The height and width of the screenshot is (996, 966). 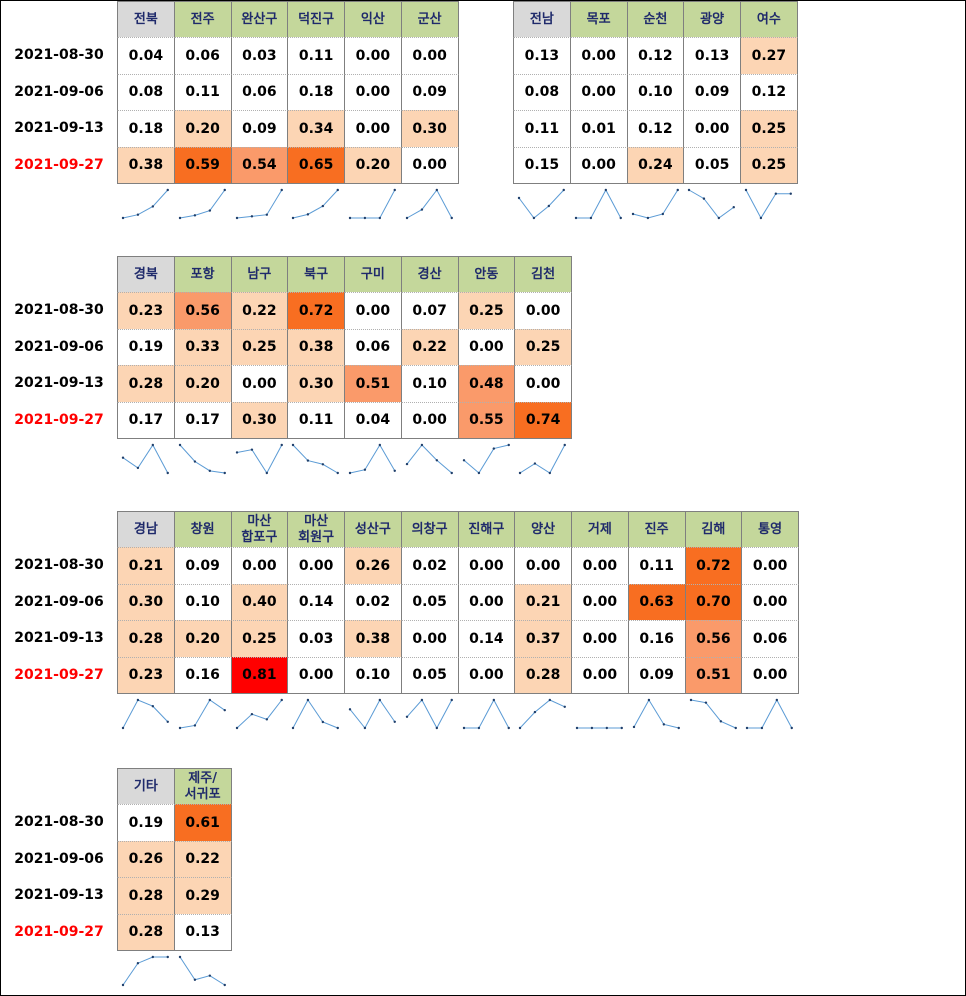 I want to click on column-header: 경북, so click(x=146, y=274).